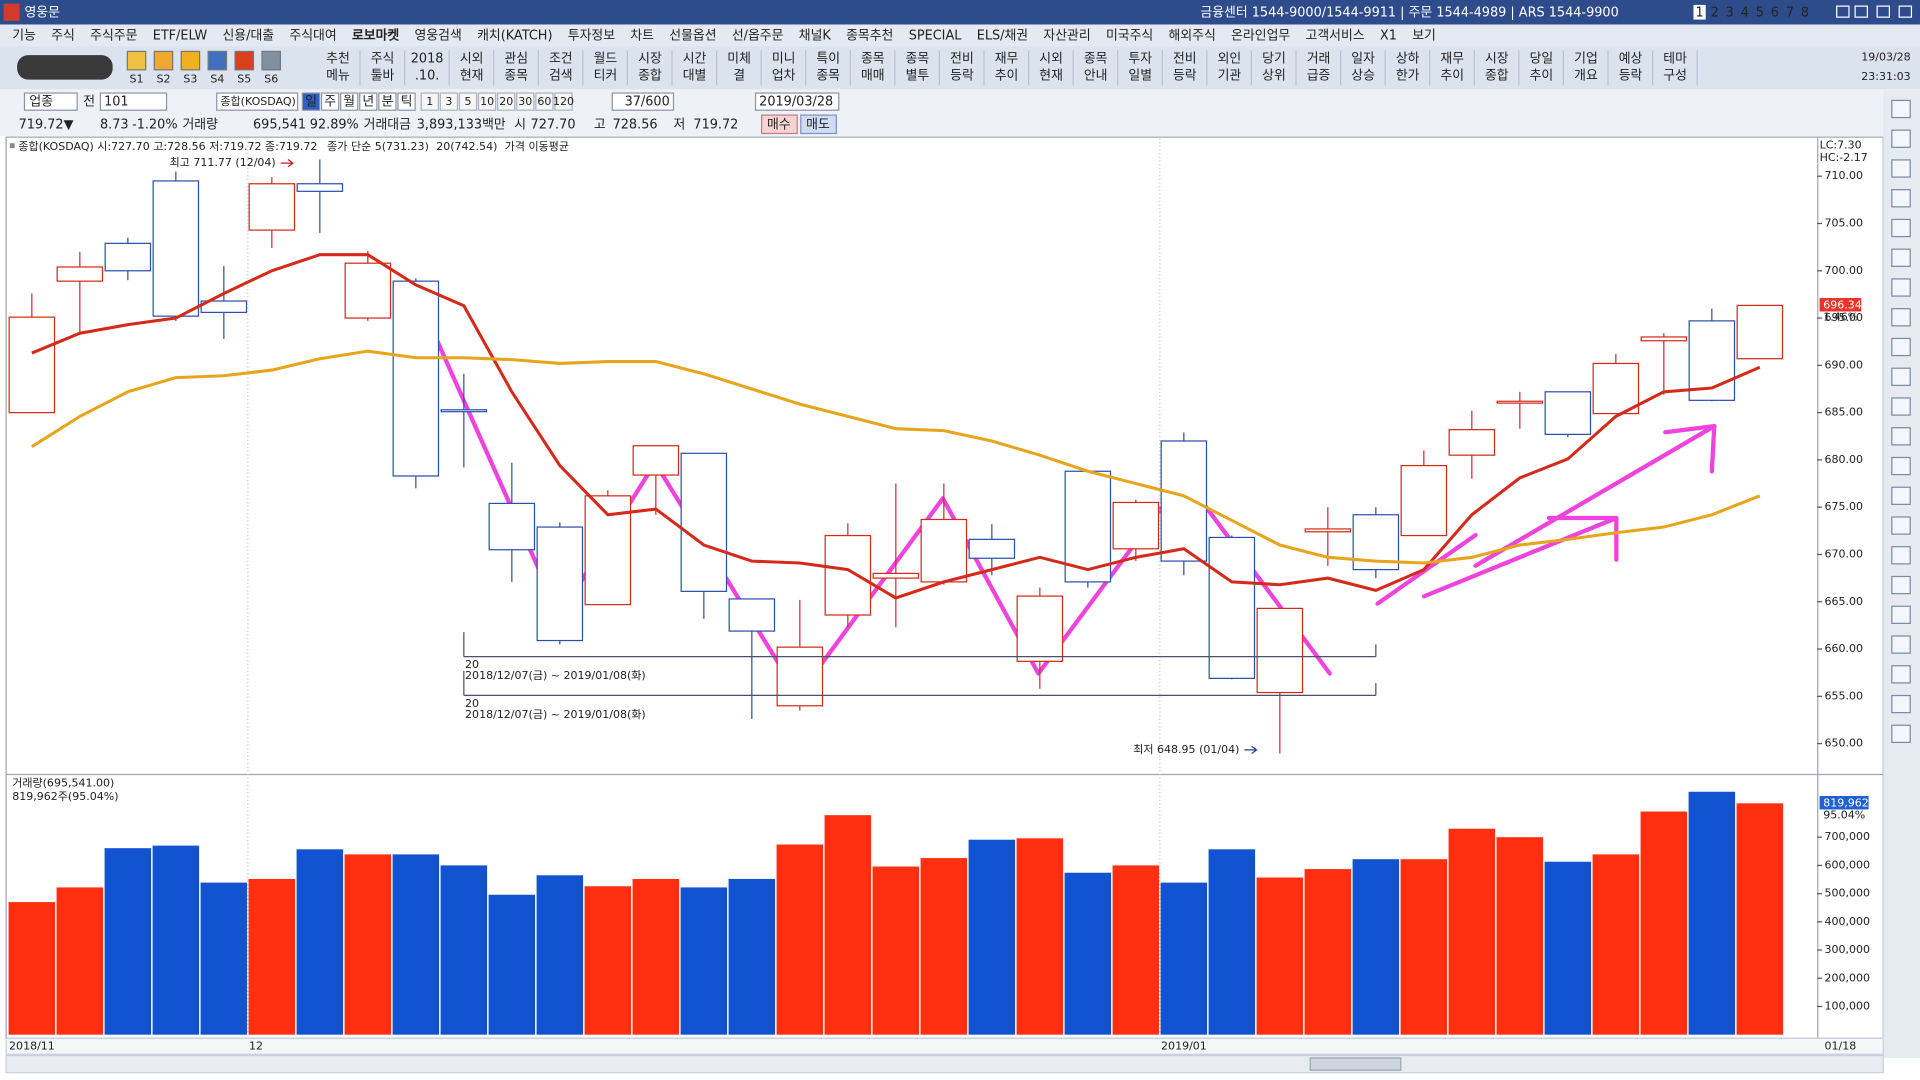 The image size is (1920, 1080). What do you see at coordinates (514, 36) in the screenshot?
I see `menu-item: 캐치(KATCH)` at bounding box center [514, 36].